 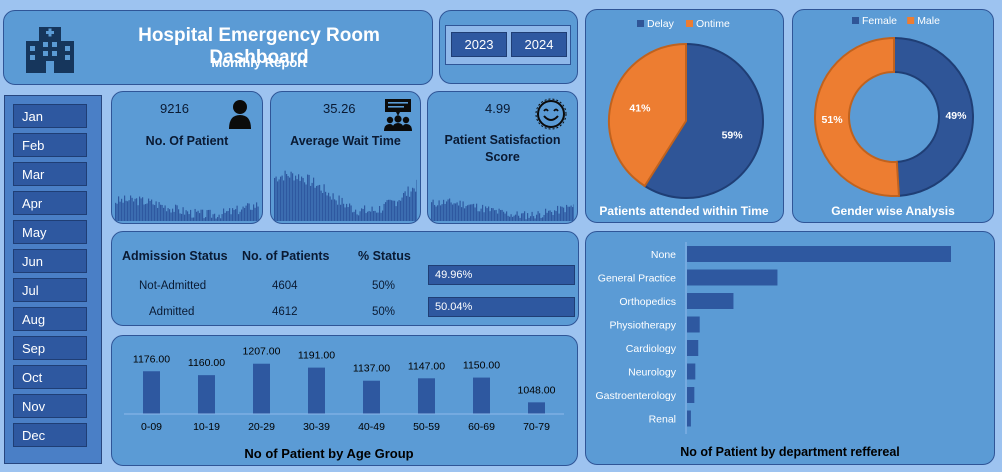 I want to click on month-button-oct: Oct, so click(x=50, y=377).